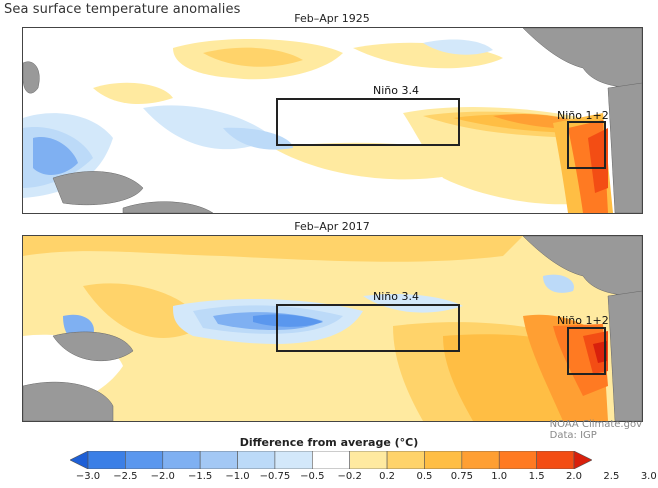 The image size is (658, 488). Describe the element at coordinates (122, 9) in the screenshot. I see `figure-title: Sea surface temperature anomalies` at that location.